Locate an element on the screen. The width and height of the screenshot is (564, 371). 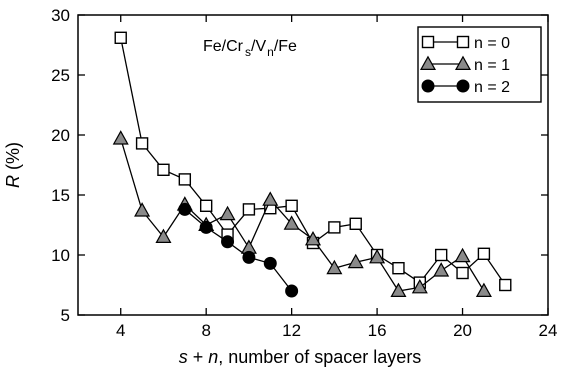
x-tick-label: 16 is located at coordinates (377, 330).